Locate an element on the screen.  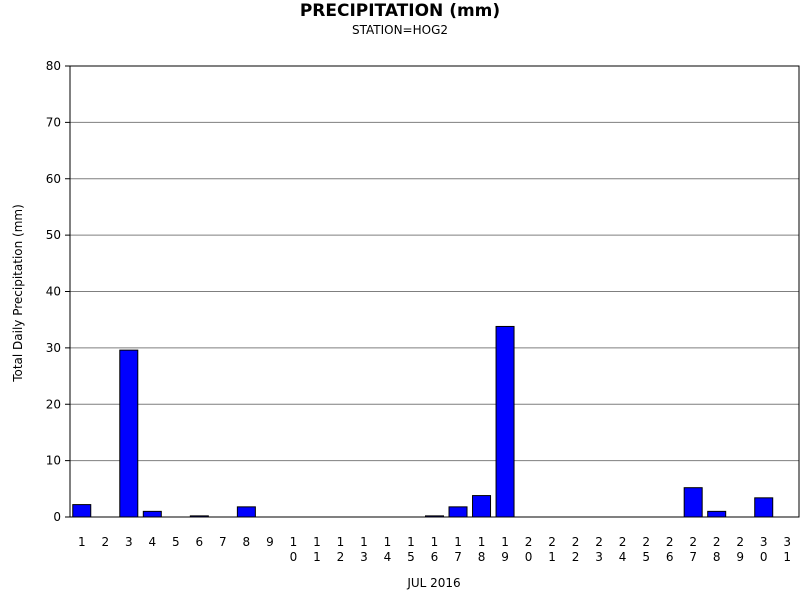
y-tick-label: 20 is located at coordinates (53, 404).